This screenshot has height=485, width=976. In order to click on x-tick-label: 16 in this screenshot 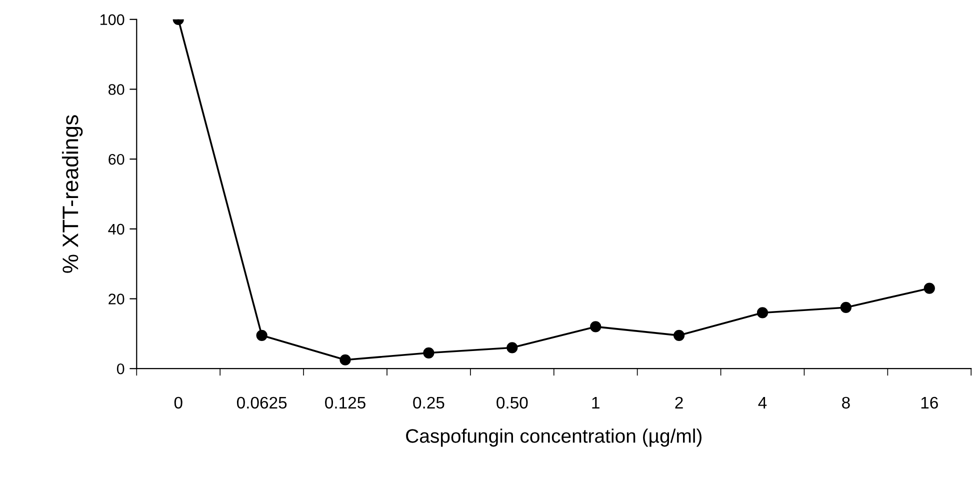, I will do `click(929, 402)`.